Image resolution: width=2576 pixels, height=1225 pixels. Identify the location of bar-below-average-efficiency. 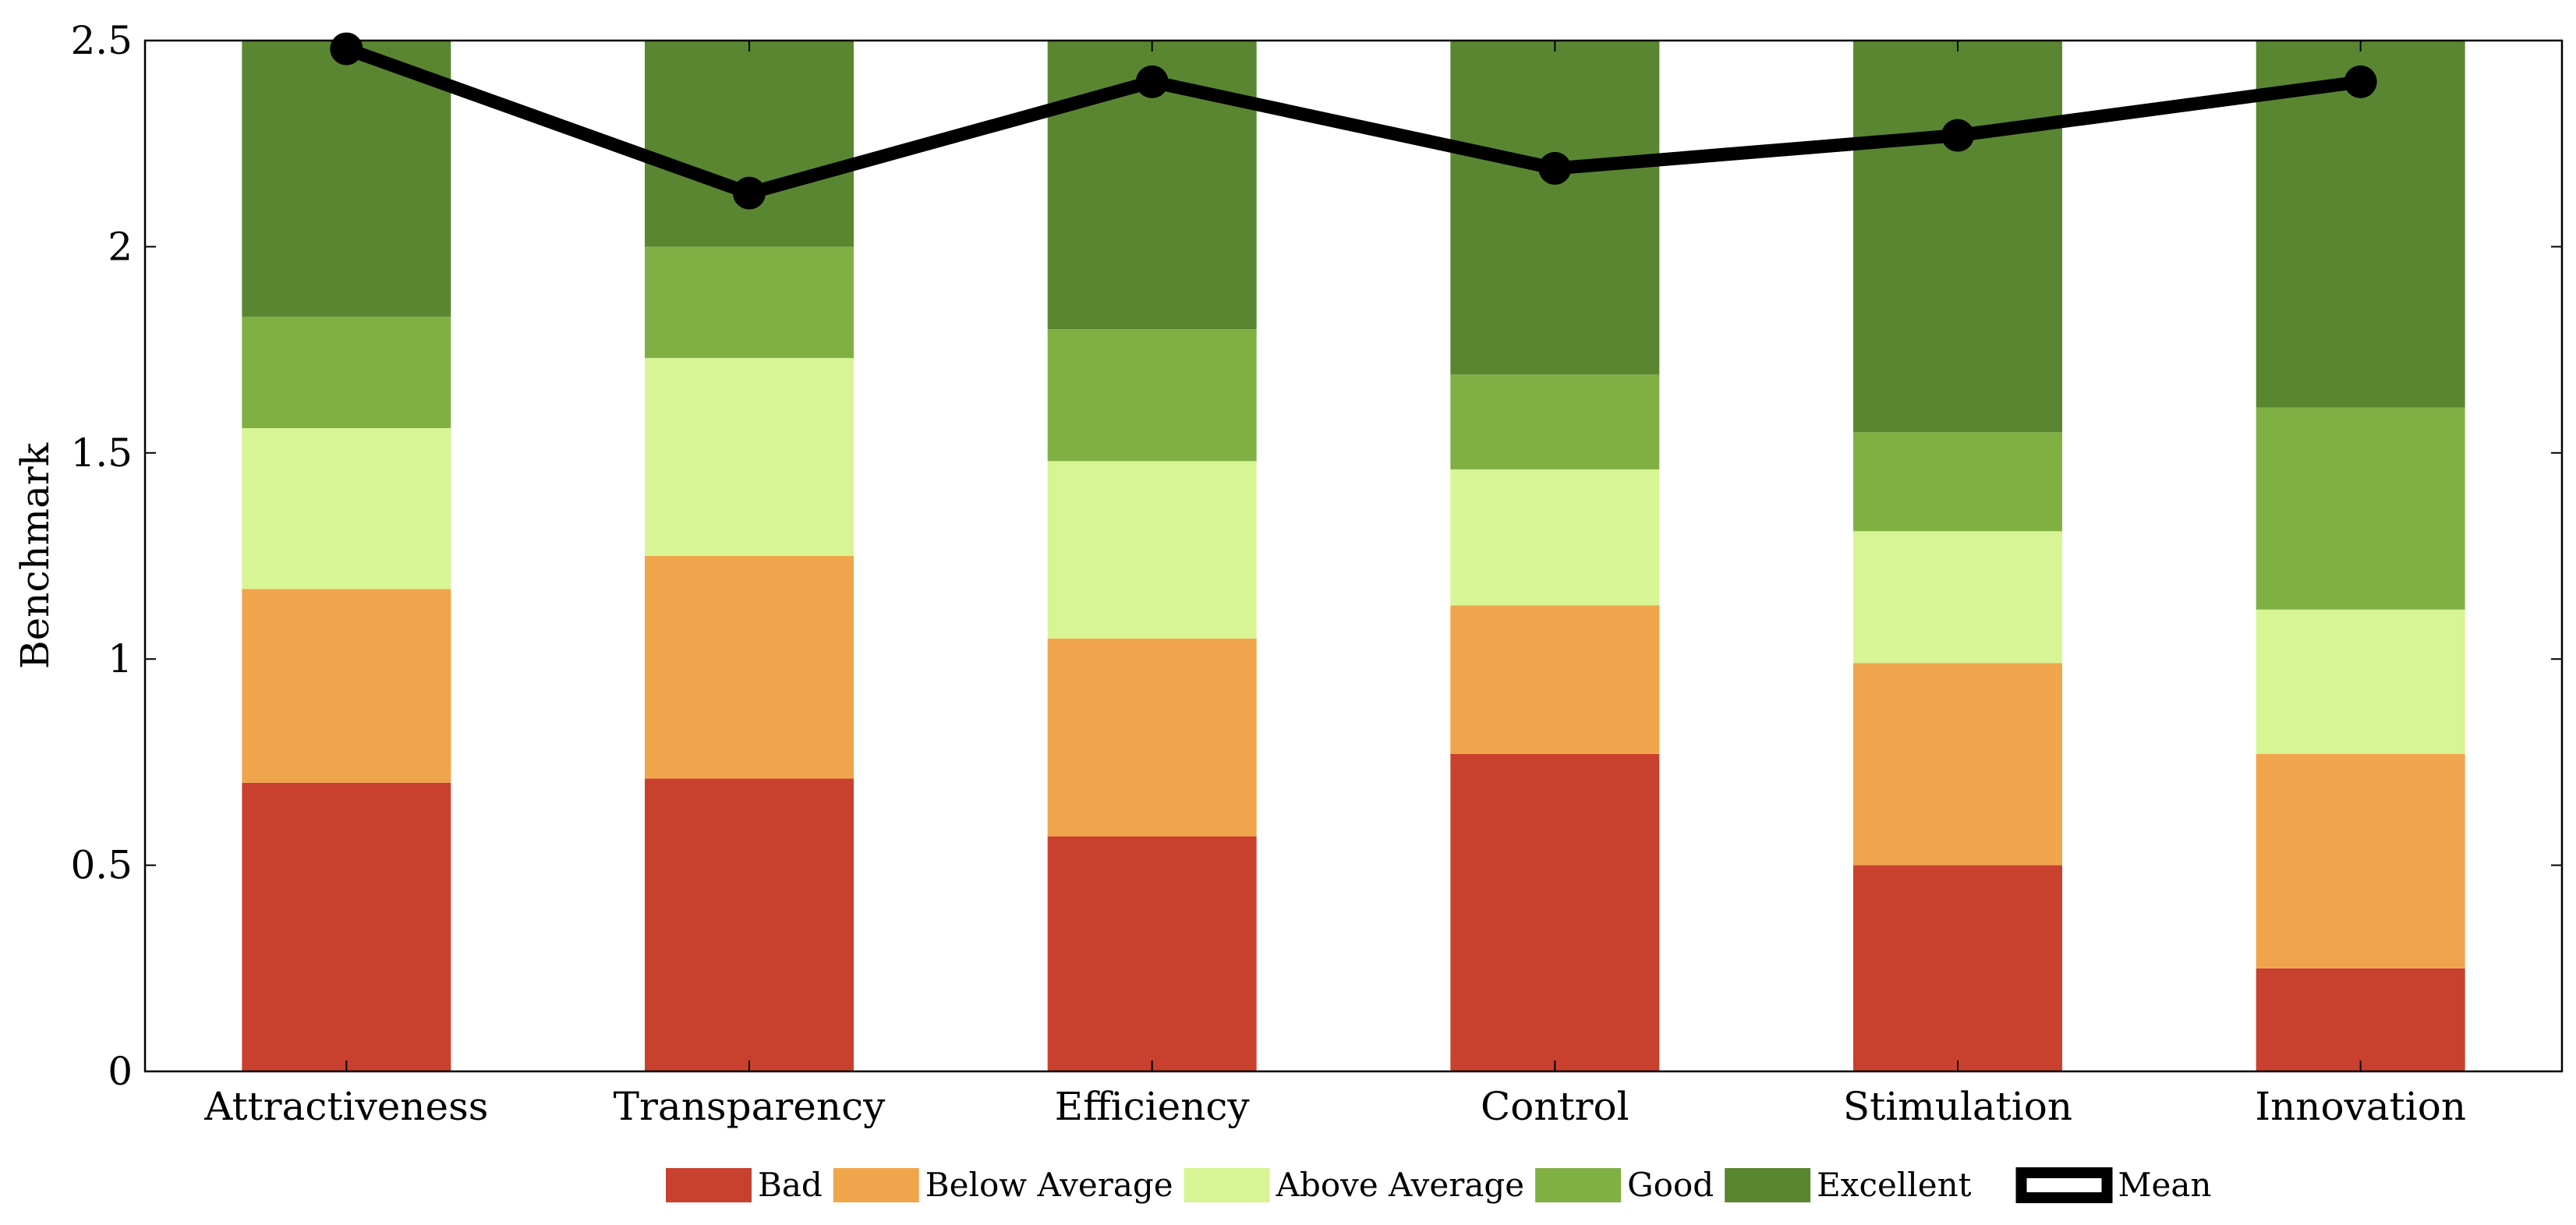
(1152, 737).